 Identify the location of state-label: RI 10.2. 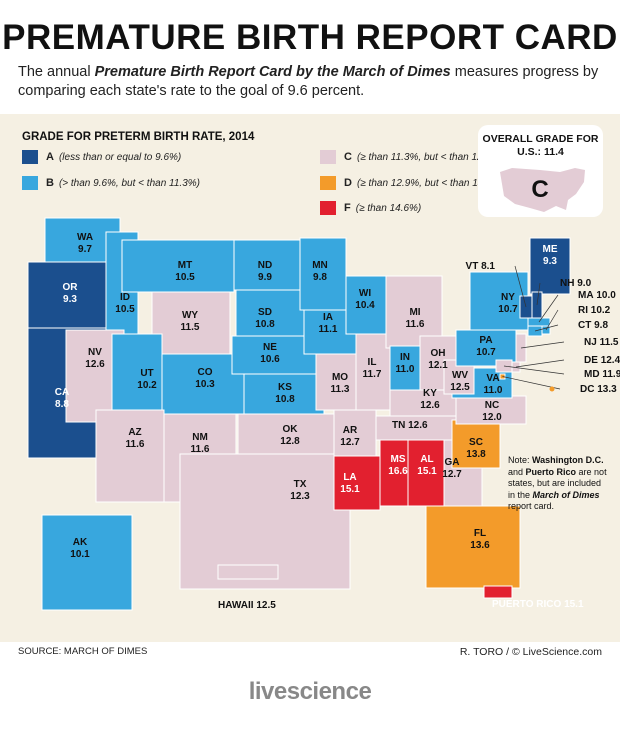
(594, 310).